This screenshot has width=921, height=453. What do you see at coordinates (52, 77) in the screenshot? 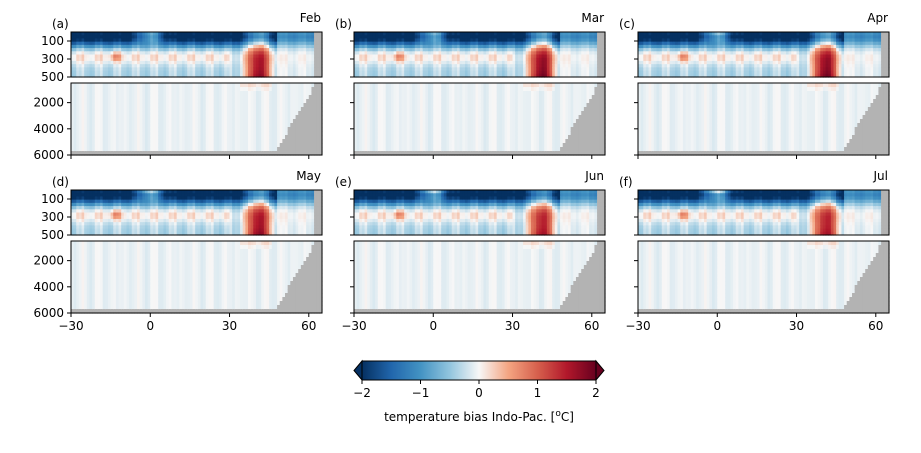
I see `y-tick-label: 500` at bounding box center [52, 77].